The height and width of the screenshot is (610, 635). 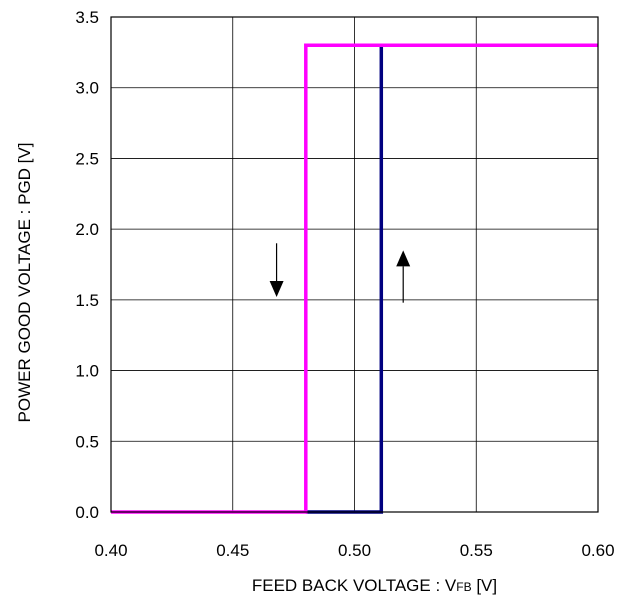 I want to click on arrow-up-icon, so click(x=403, y=276).